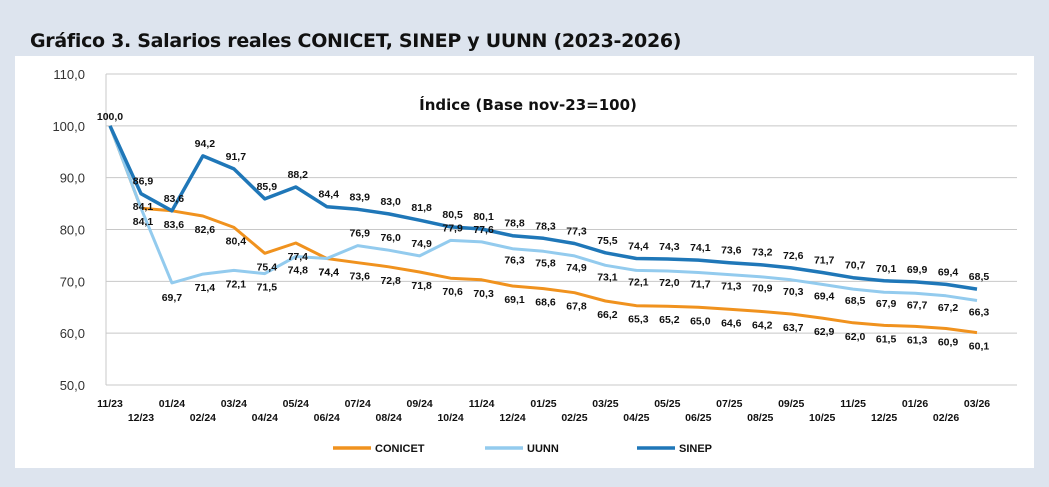 The width and height of the screenshot is (1049, 487). I want to click on data-label-uunn: 70,9, so click(762, 289).